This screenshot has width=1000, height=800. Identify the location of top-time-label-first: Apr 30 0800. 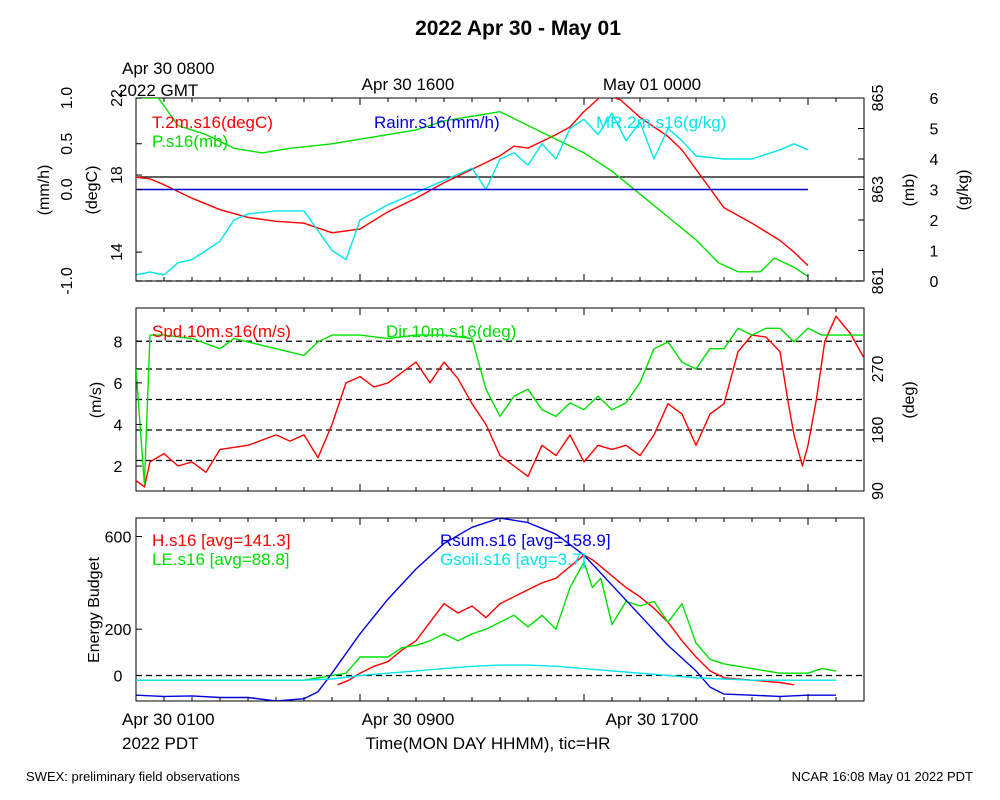
(168, 68).